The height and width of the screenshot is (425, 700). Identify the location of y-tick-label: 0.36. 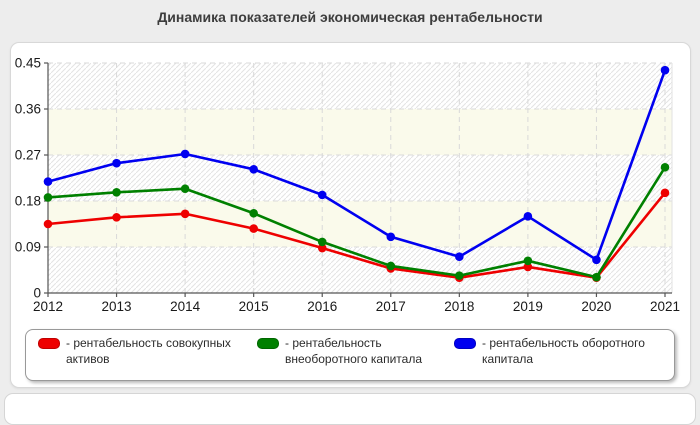
(28, 109).